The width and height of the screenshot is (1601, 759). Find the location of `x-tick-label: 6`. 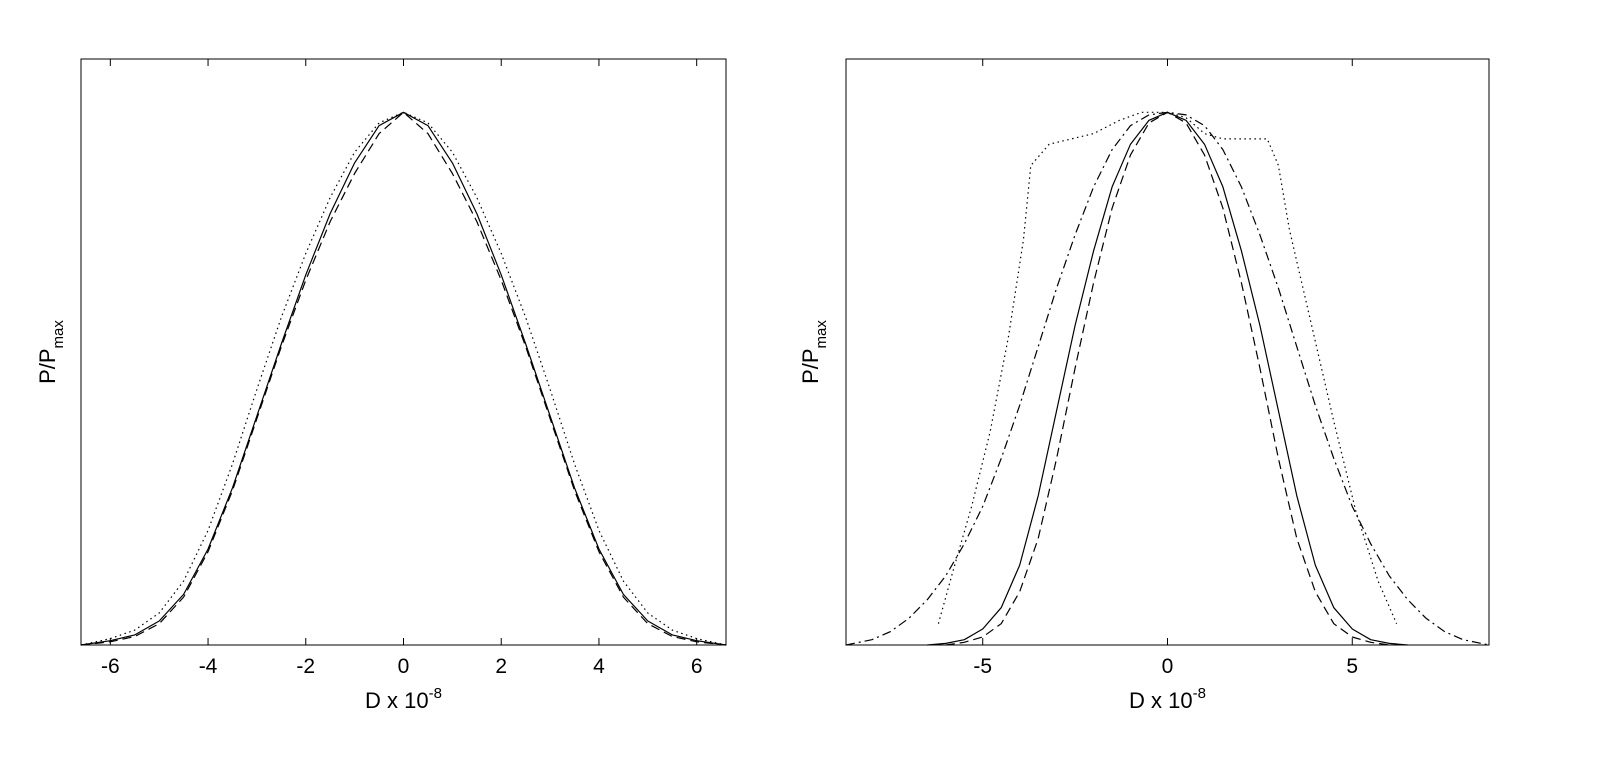

x-tick-label: 6 is located at coordinates (697, 666).